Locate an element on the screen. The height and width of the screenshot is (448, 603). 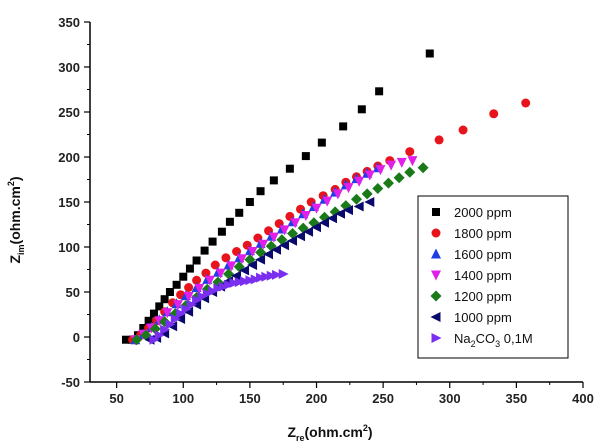
legend-label: 1400 ppm is located at coordinates (483, 275).